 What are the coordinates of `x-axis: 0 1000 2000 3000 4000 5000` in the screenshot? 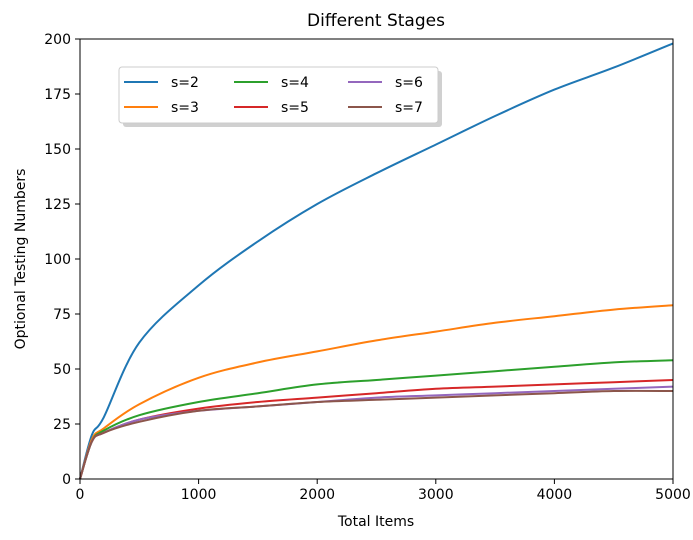 It's located at (383, 491).